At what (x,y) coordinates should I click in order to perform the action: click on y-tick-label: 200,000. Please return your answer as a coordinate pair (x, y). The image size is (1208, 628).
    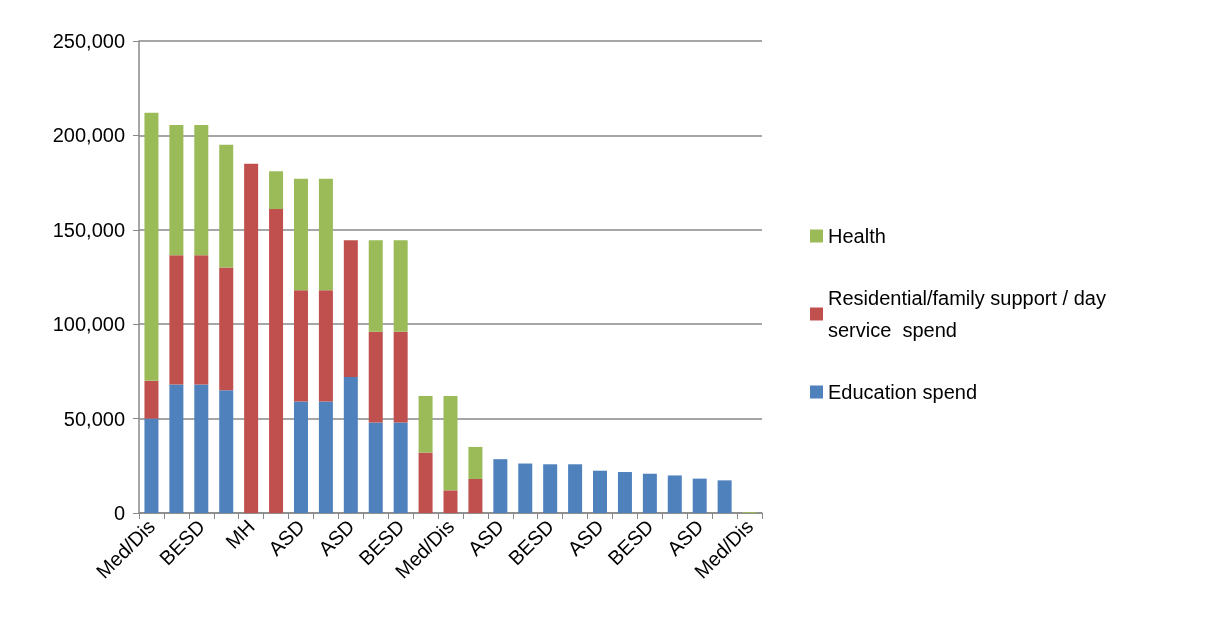
    Looking at the image, I should click on (88, 135).